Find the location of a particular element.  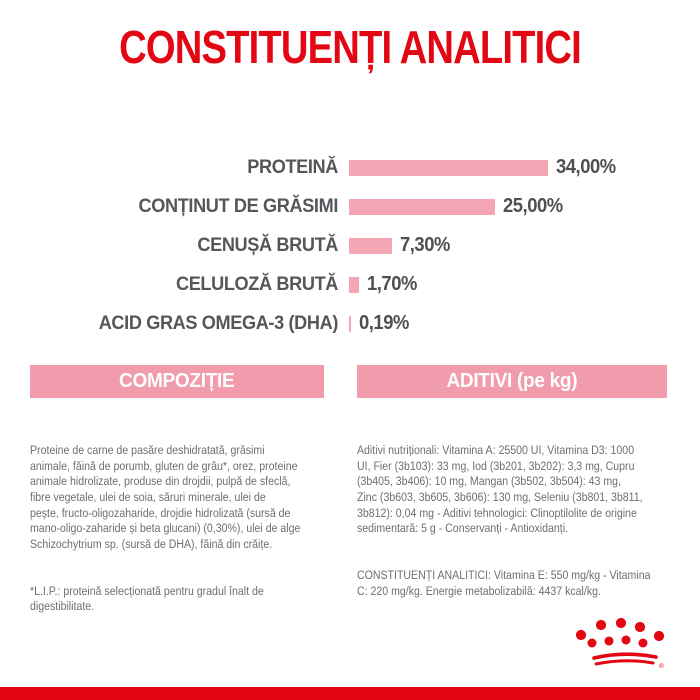

chart-category-label: CONȚINUT DE GRĂSIMI is located at coordinates (238, 206).